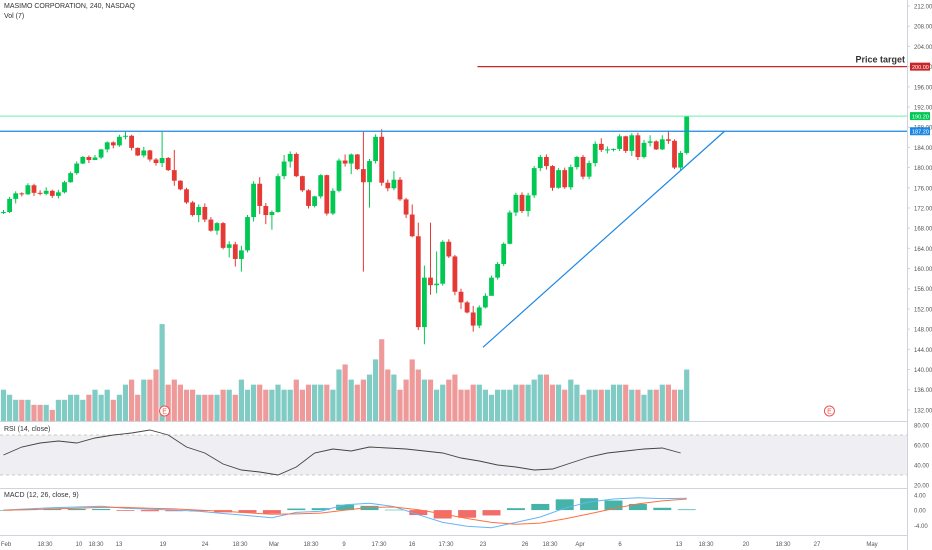 The width and height of the screenshot is (932, 550). What do you see at coordinates (923, 230) in the screenshot?
I see `price-tick-label: 168.00` at bounding box center [923, 230].